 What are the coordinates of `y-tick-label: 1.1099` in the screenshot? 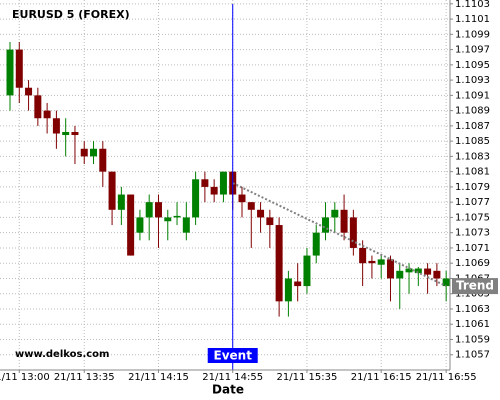 It's located at (472, 34).